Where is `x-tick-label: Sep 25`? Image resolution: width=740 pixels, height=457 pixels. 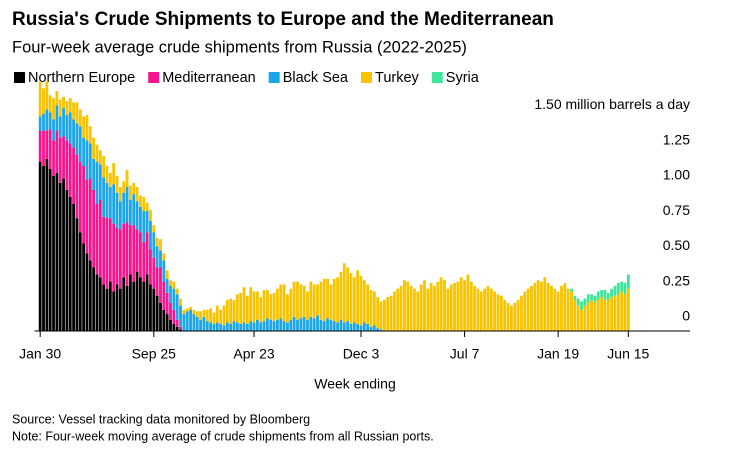
x-tick-label: Sep 25 is located at coordinates (154, 354).